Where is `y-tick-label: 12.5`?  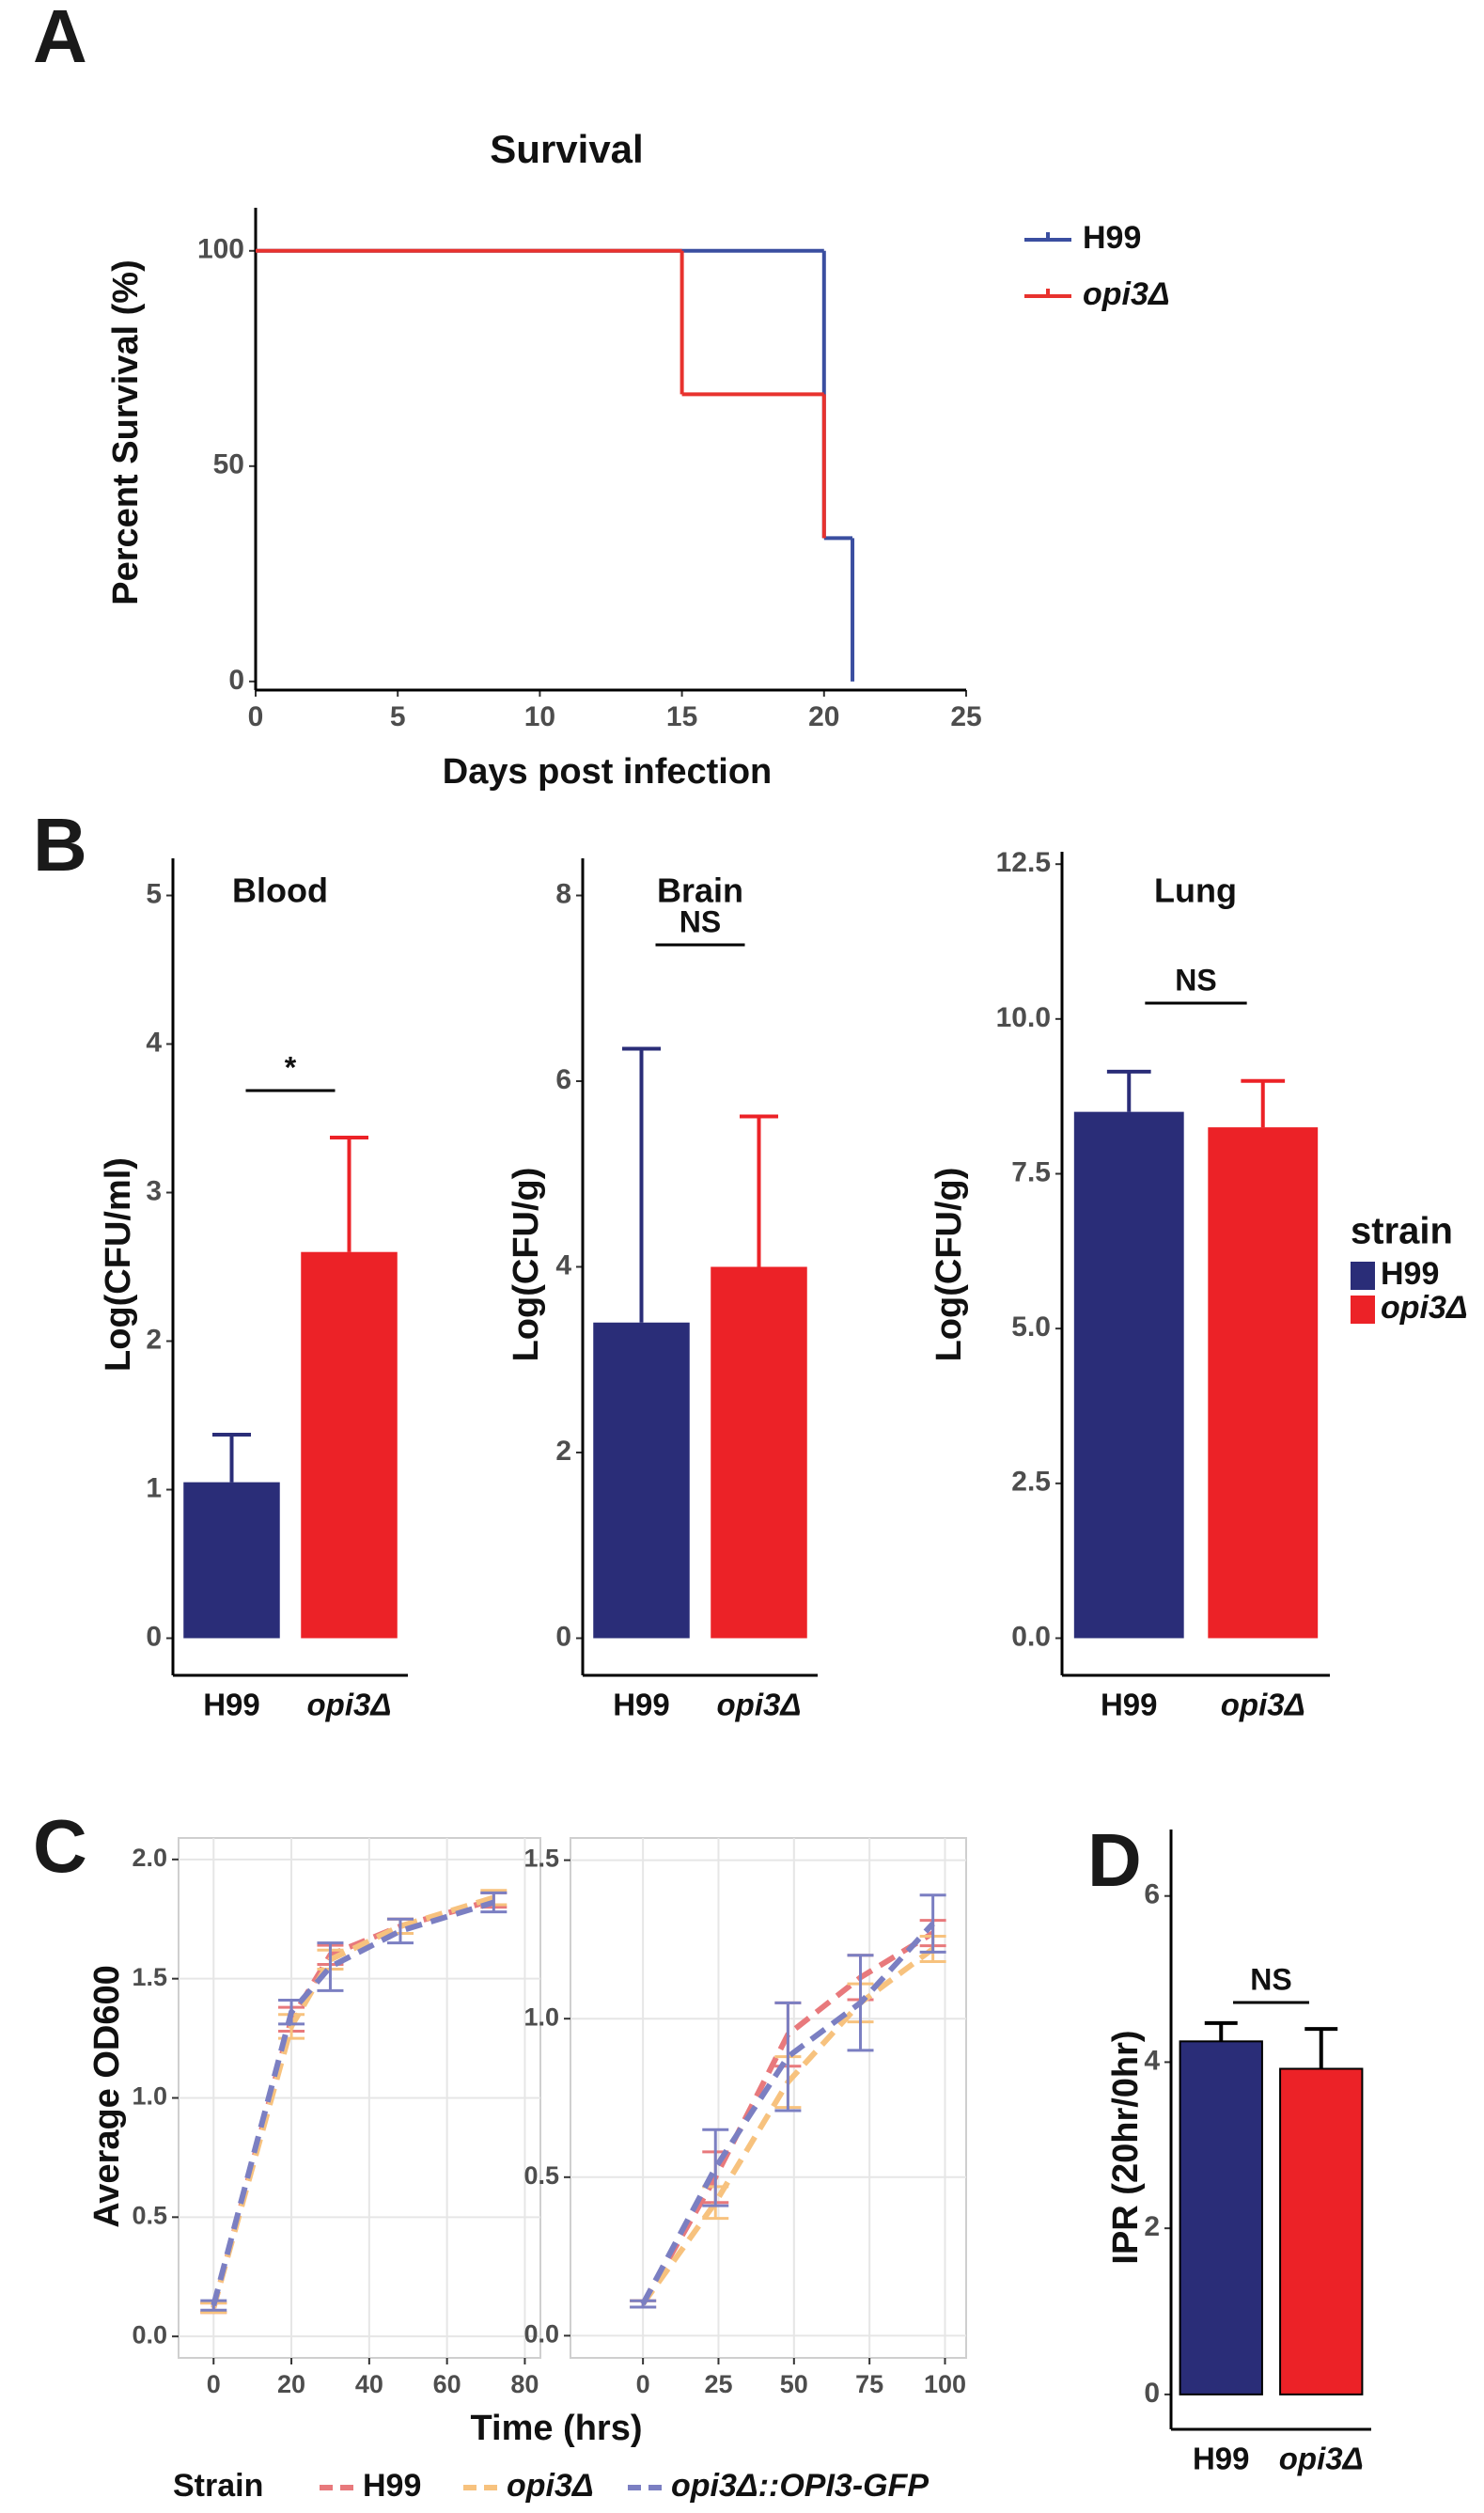 y-tick-label: 12.5 is located at coordinates (1023, 863).